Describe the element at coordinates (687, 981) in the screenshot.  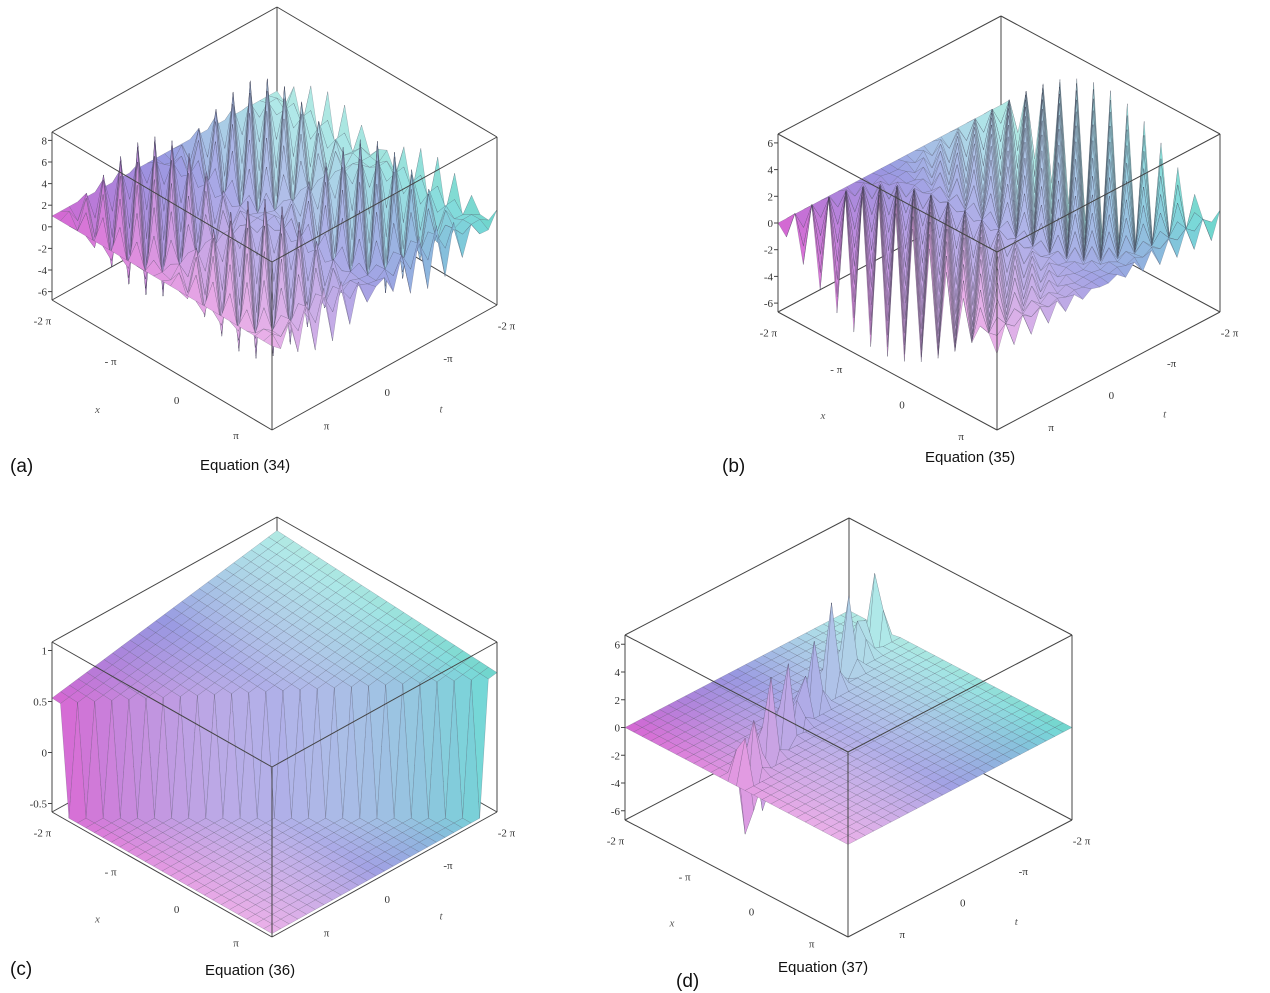
I see `panel-label: (d)` at that location.